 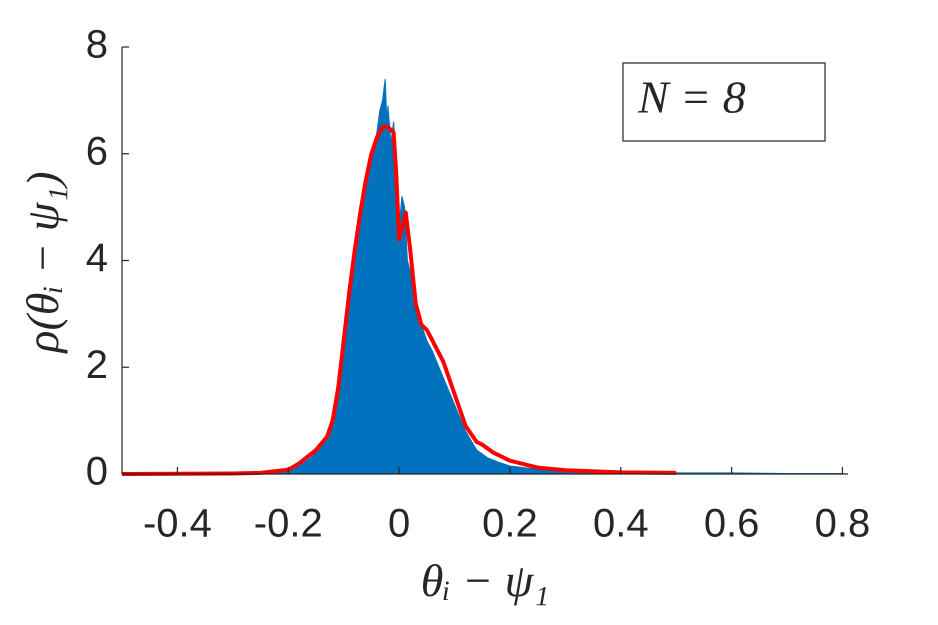 I want to click on annotation-box, so click(x=724, y=102).